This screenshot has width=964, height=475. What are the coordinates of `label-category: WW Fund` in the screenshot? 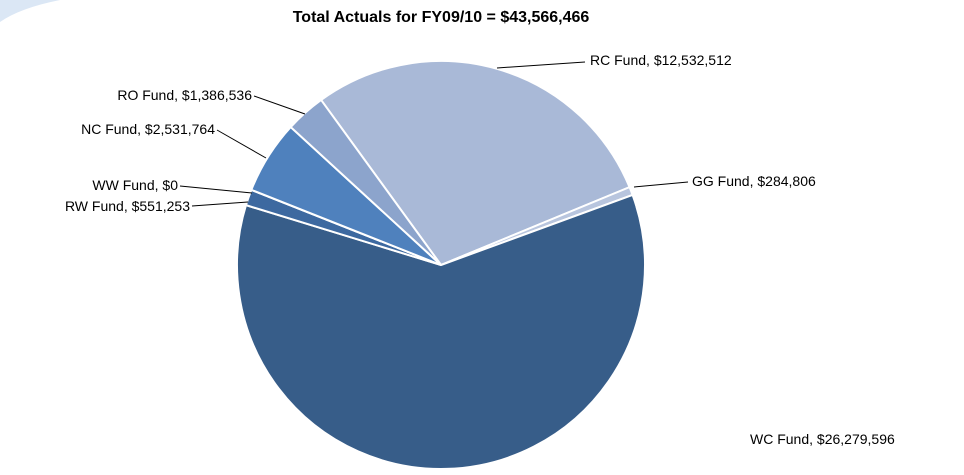 It's located at (123, 185).